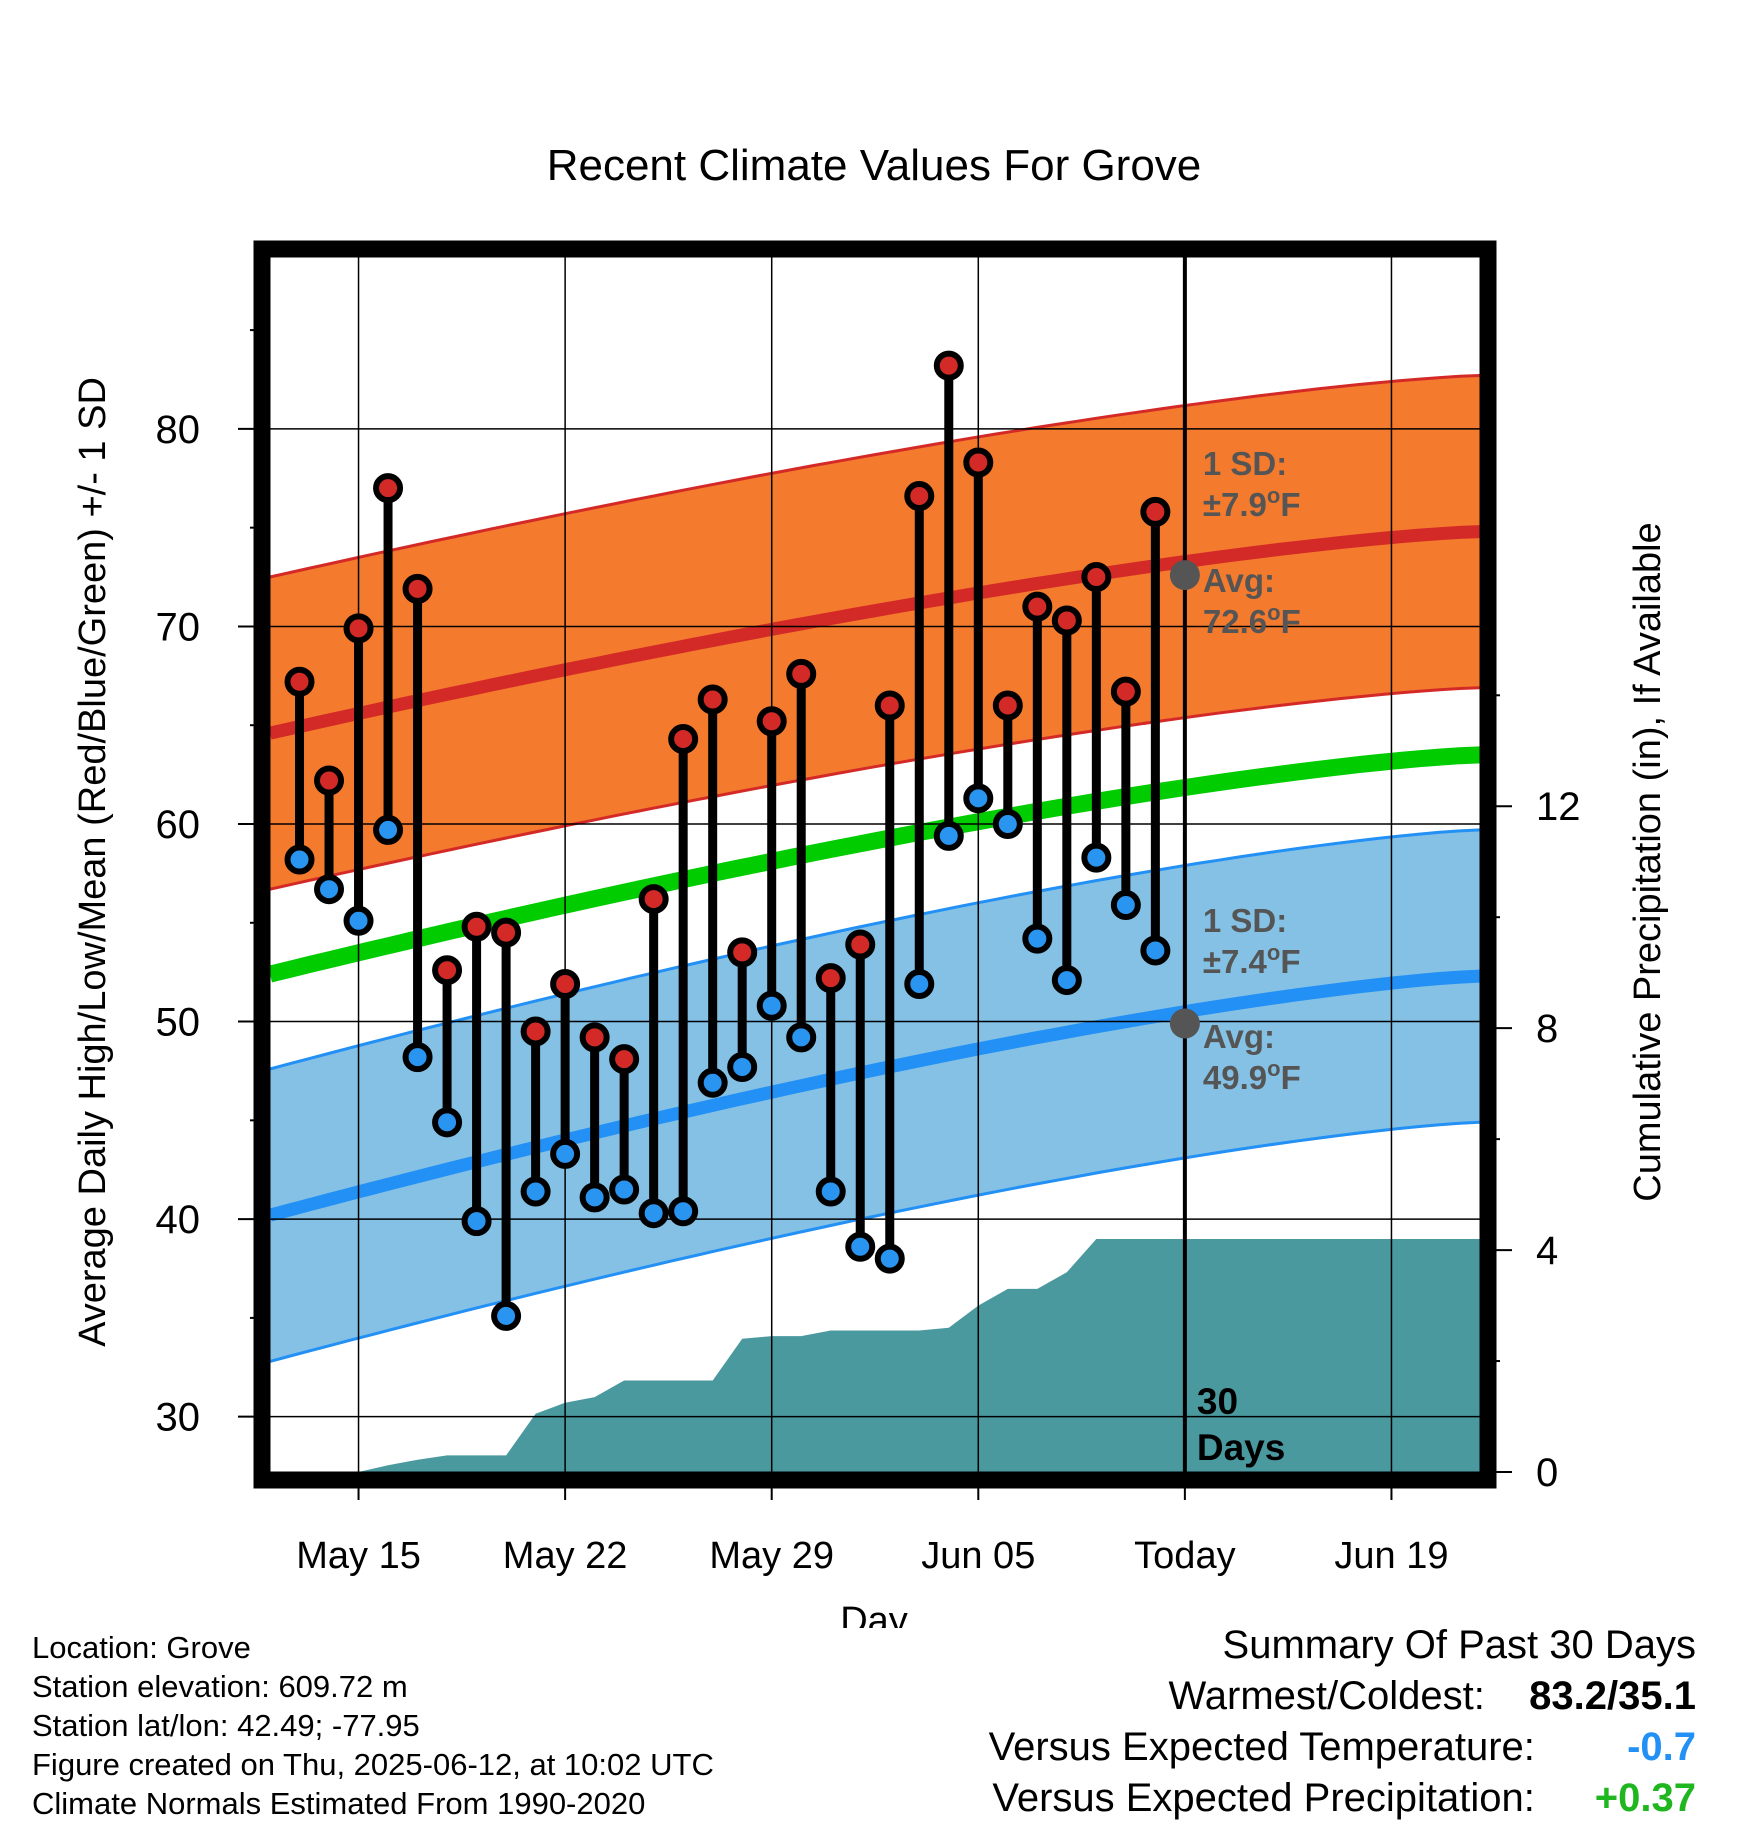 The width and height of the screenshot is (1748, 1828). What do you see at coordinates (771, 1556) in the screenshot?
I see `x-tick-label: May 29` at bounding box center [771, 1556].